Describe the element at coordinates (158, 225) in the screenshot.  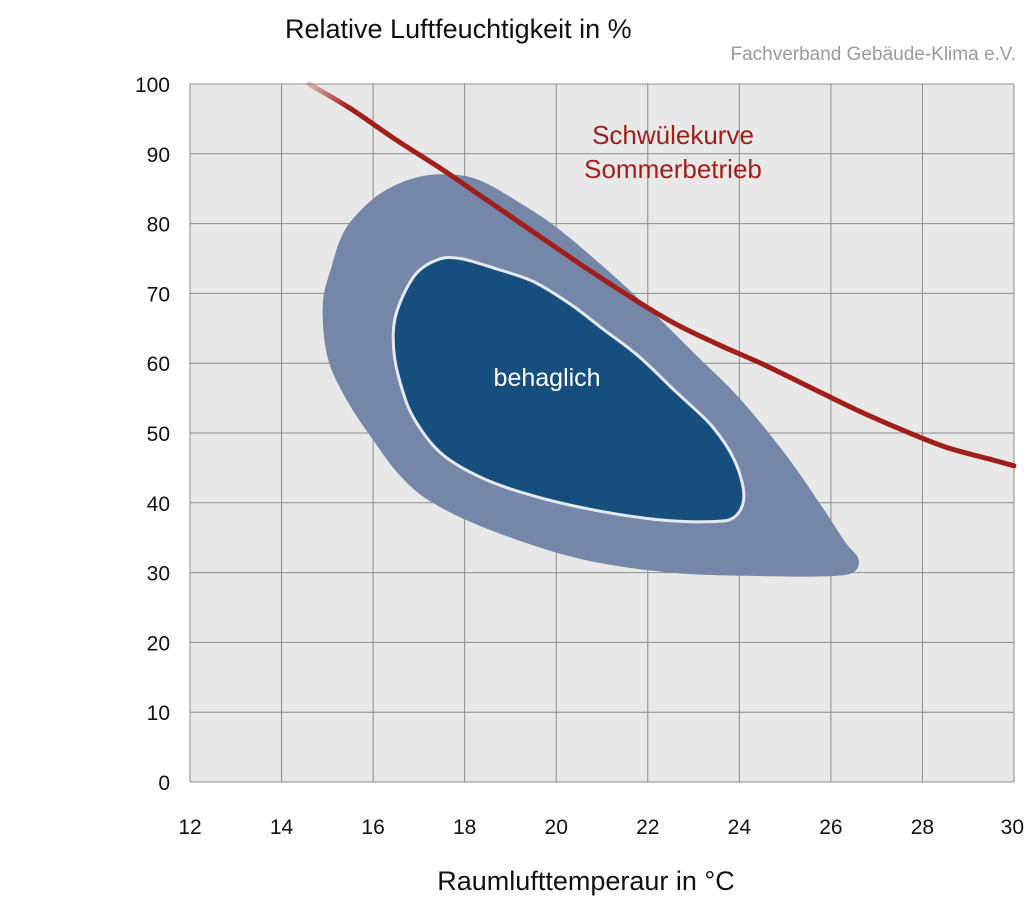
I see `y-tick-label-80: 80` at that location.